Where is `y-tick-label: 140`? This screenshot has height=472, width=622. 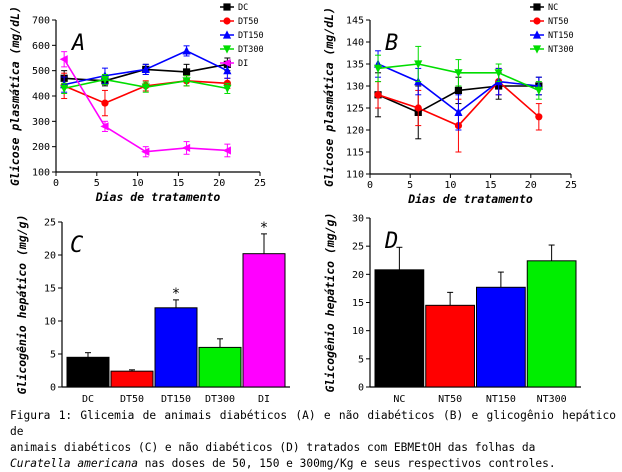 y-tick-label: 140 is located at coordinates (355, 43).